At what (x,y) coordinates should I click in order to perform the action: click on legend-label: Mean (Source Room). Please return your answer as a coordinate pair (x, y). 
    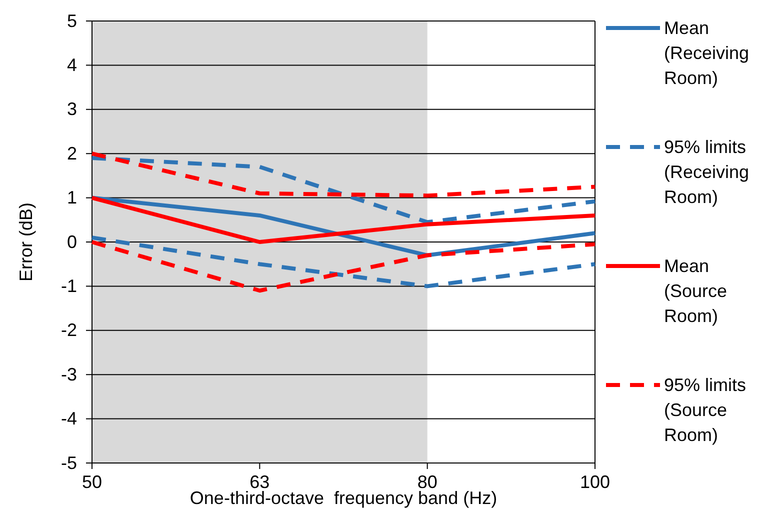
    Looking at the image, I should click on (696, 291).